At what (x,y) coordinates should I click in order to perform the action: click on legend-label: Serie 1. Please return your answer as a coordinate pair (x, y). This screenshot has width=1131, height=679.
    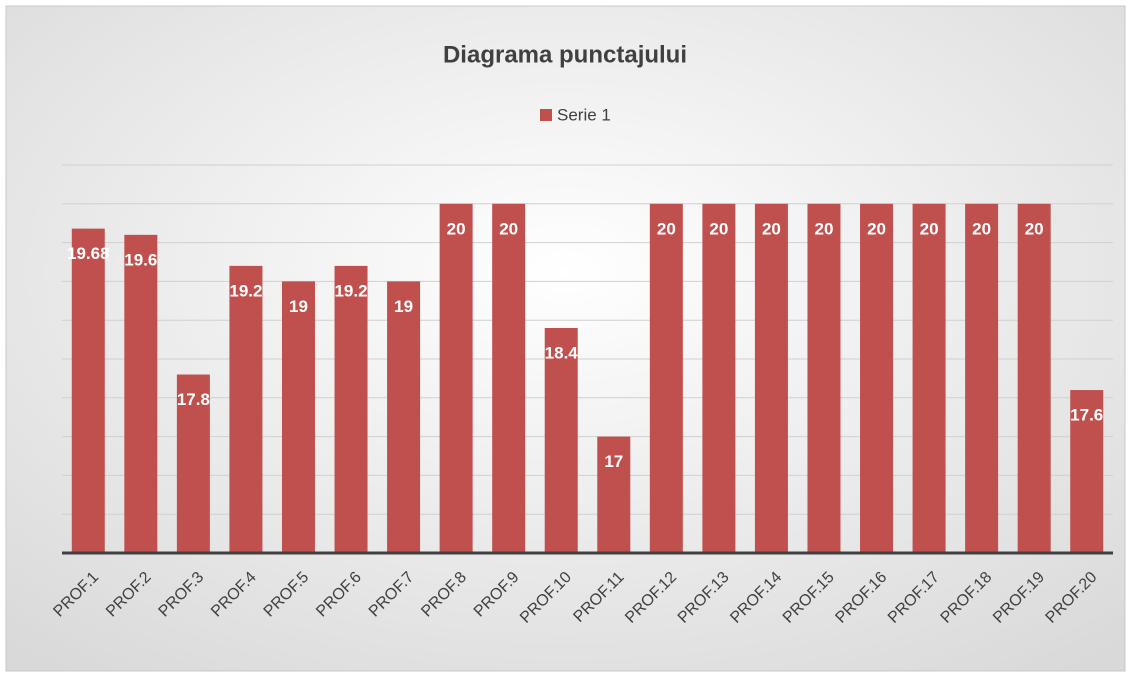
    Looking at the image, I should click on (584, 114).